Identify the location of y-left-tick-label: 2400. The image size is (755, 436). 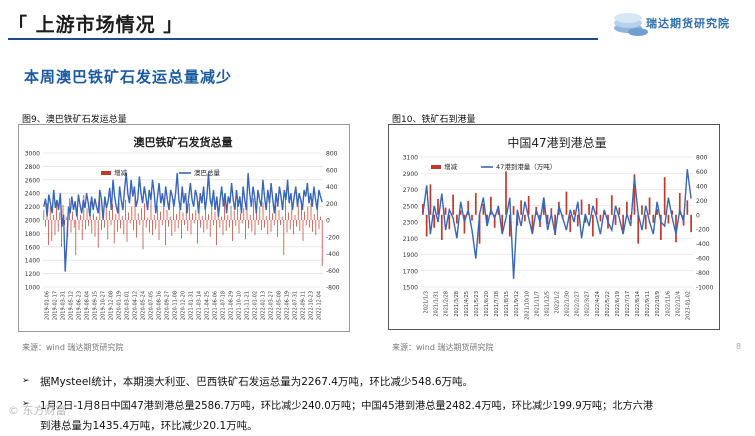
(32, 194).